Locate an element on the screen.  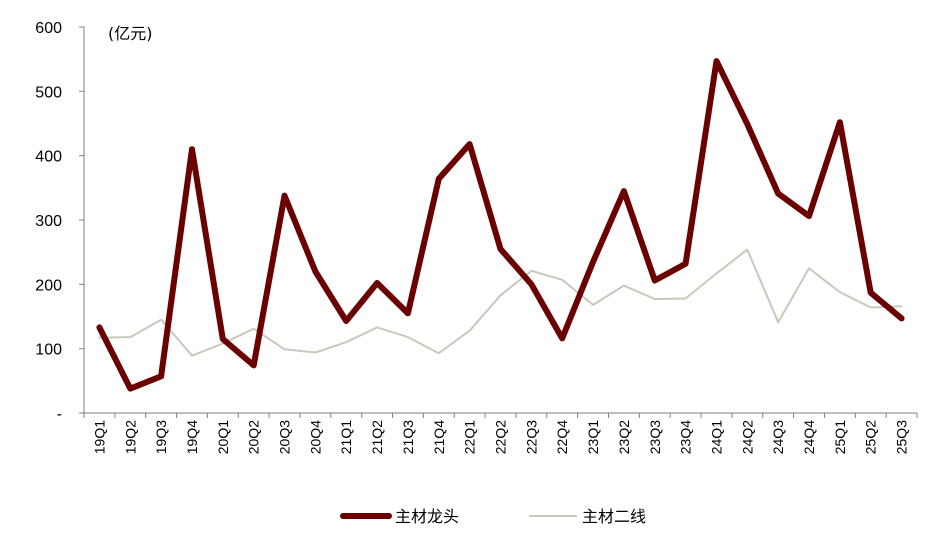
x-tick-label: 20Q1 is located at coordinates (223, 437).